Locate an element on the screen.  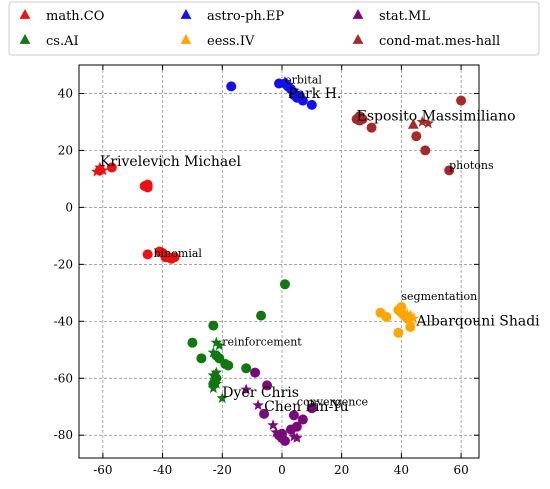
x-tick-label: 60 is located at coordinates (460, 470).